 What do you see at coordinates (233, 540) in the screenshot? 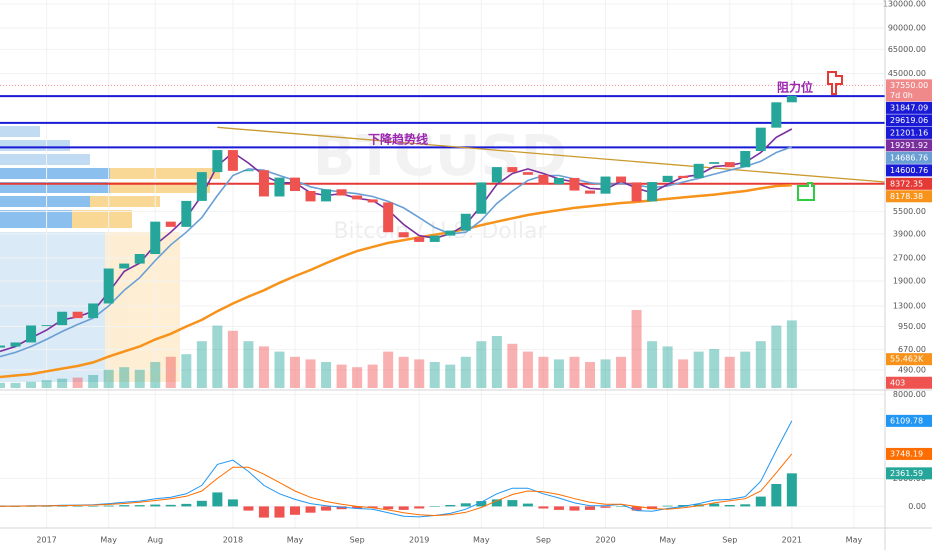
I see `x-tick-label: 2018` at bounding box center [233, 540].